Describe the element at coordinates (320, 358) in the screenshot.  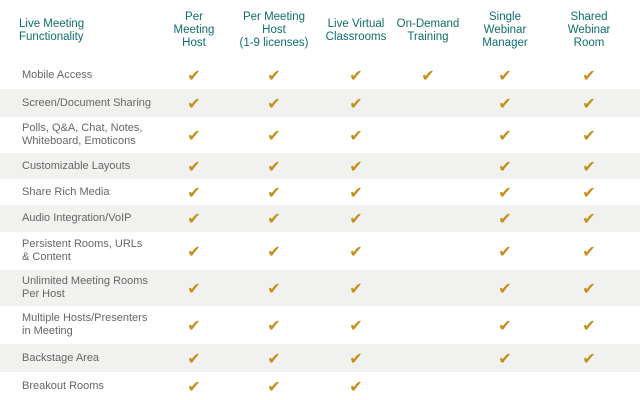
I see `table-row: Backstage Area ✔ ✔ ✔ ✔ ✔` at that location.